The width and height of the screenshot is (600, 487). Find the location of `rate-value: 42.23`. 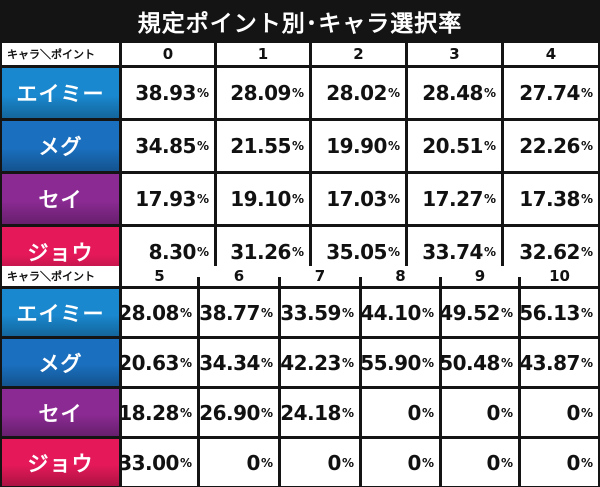

rate-value: 42.23 is located at coordinates (311, 362).